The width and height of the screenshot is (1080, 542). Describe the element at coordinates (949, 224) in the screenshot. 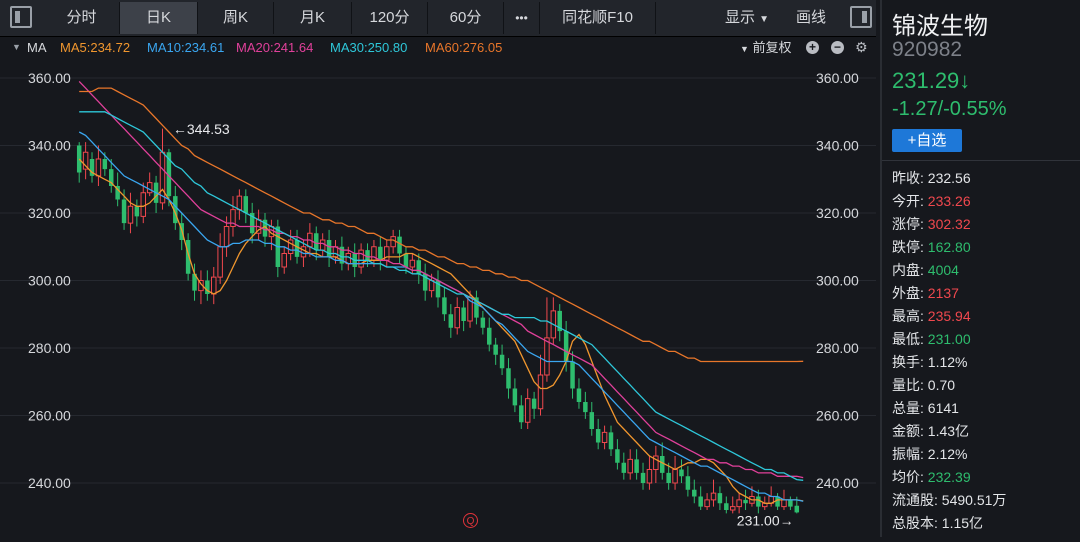

I see `stat-value: 302.32` at that location.